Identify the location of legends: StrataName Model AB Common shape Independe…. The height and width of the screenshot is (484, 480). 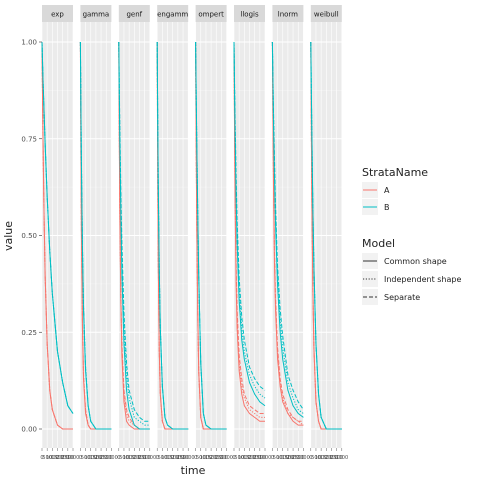
(411, 235).